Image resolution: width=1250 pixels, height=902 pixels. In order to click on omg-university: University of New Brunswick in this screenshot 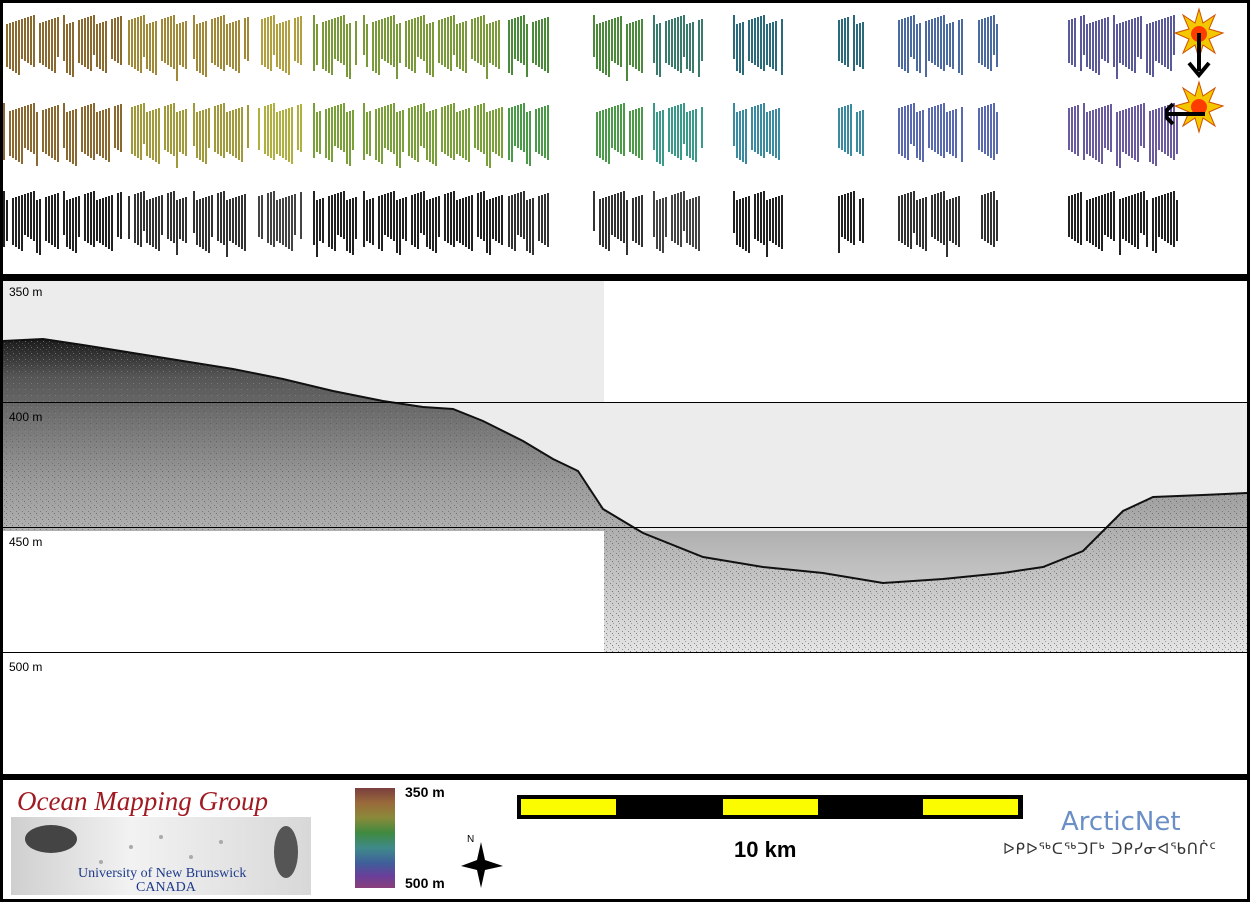, I will do `click(162, 873)`.